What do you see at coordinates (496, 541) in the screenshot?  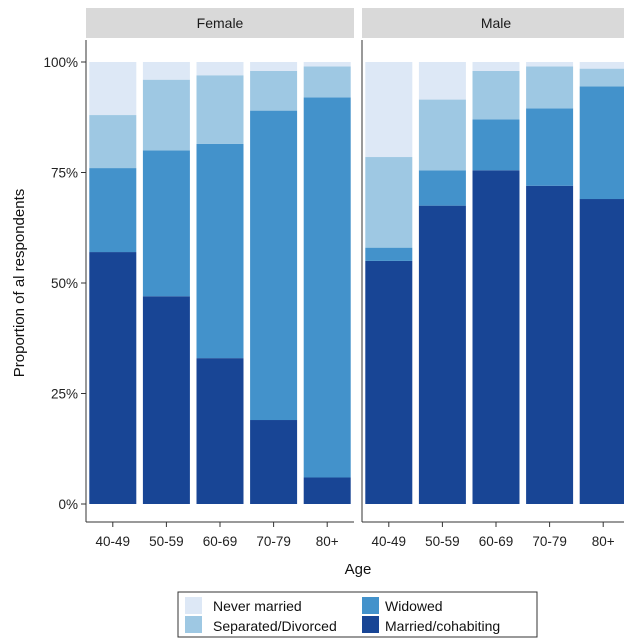 I see `x-tick-label-male-60-69: 60-69` at bounding box center [496, 541].